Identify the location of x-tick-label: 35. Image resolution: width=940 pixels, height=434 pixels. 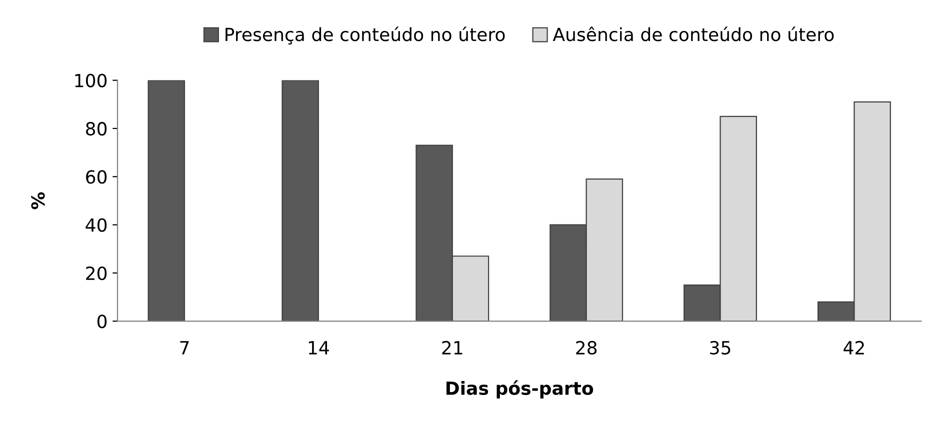
(720, 347).